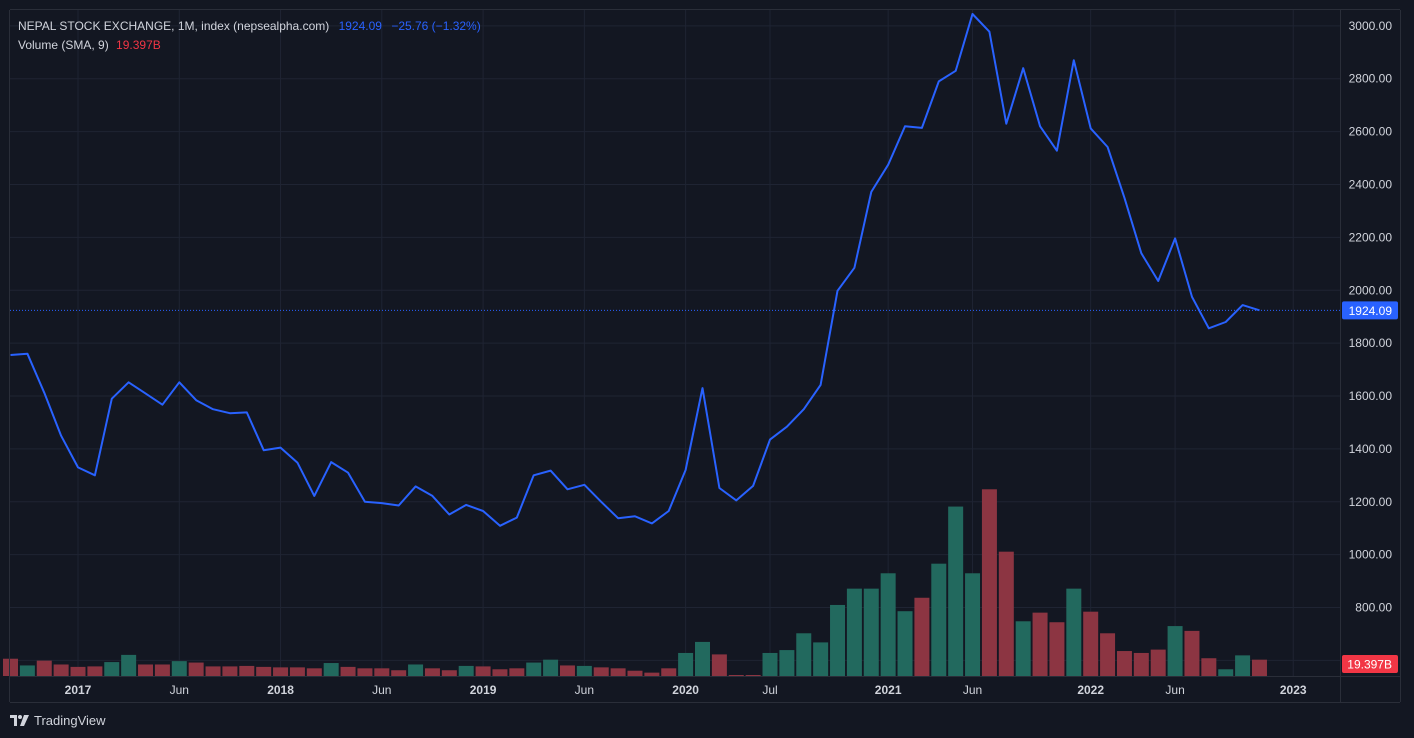 The width and height of the screenshot is (1414, 738). I want to click on y-tick-label: 1800.00, so click(1371, 343).